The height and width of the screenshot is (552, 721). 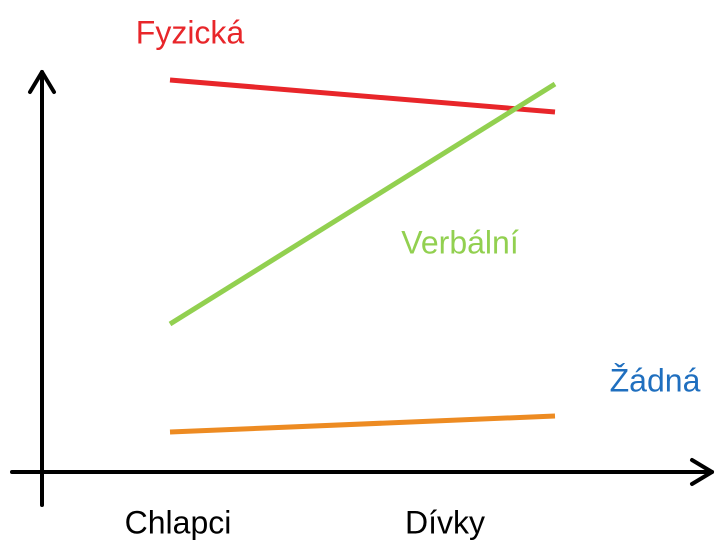 What do you see at coordinates (178, 522) in the screenshot?
I see `x-tick-label: Chlapci` at bounding box center [178, 522].